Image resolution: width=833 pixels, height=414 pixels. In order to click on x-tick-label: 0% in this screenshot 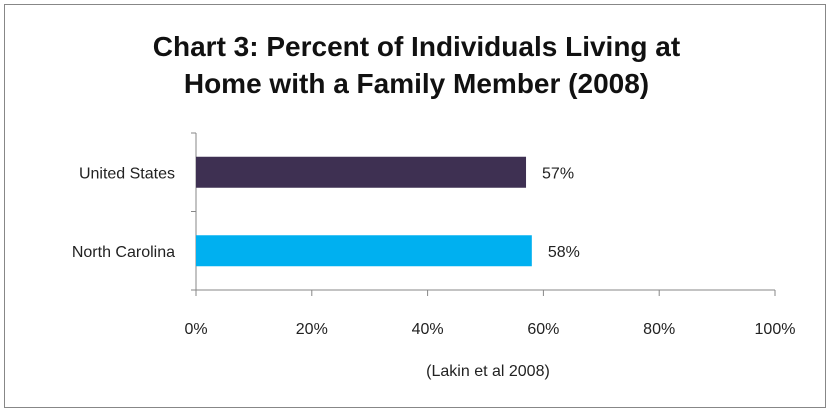, I will do `click(195, 329)`.